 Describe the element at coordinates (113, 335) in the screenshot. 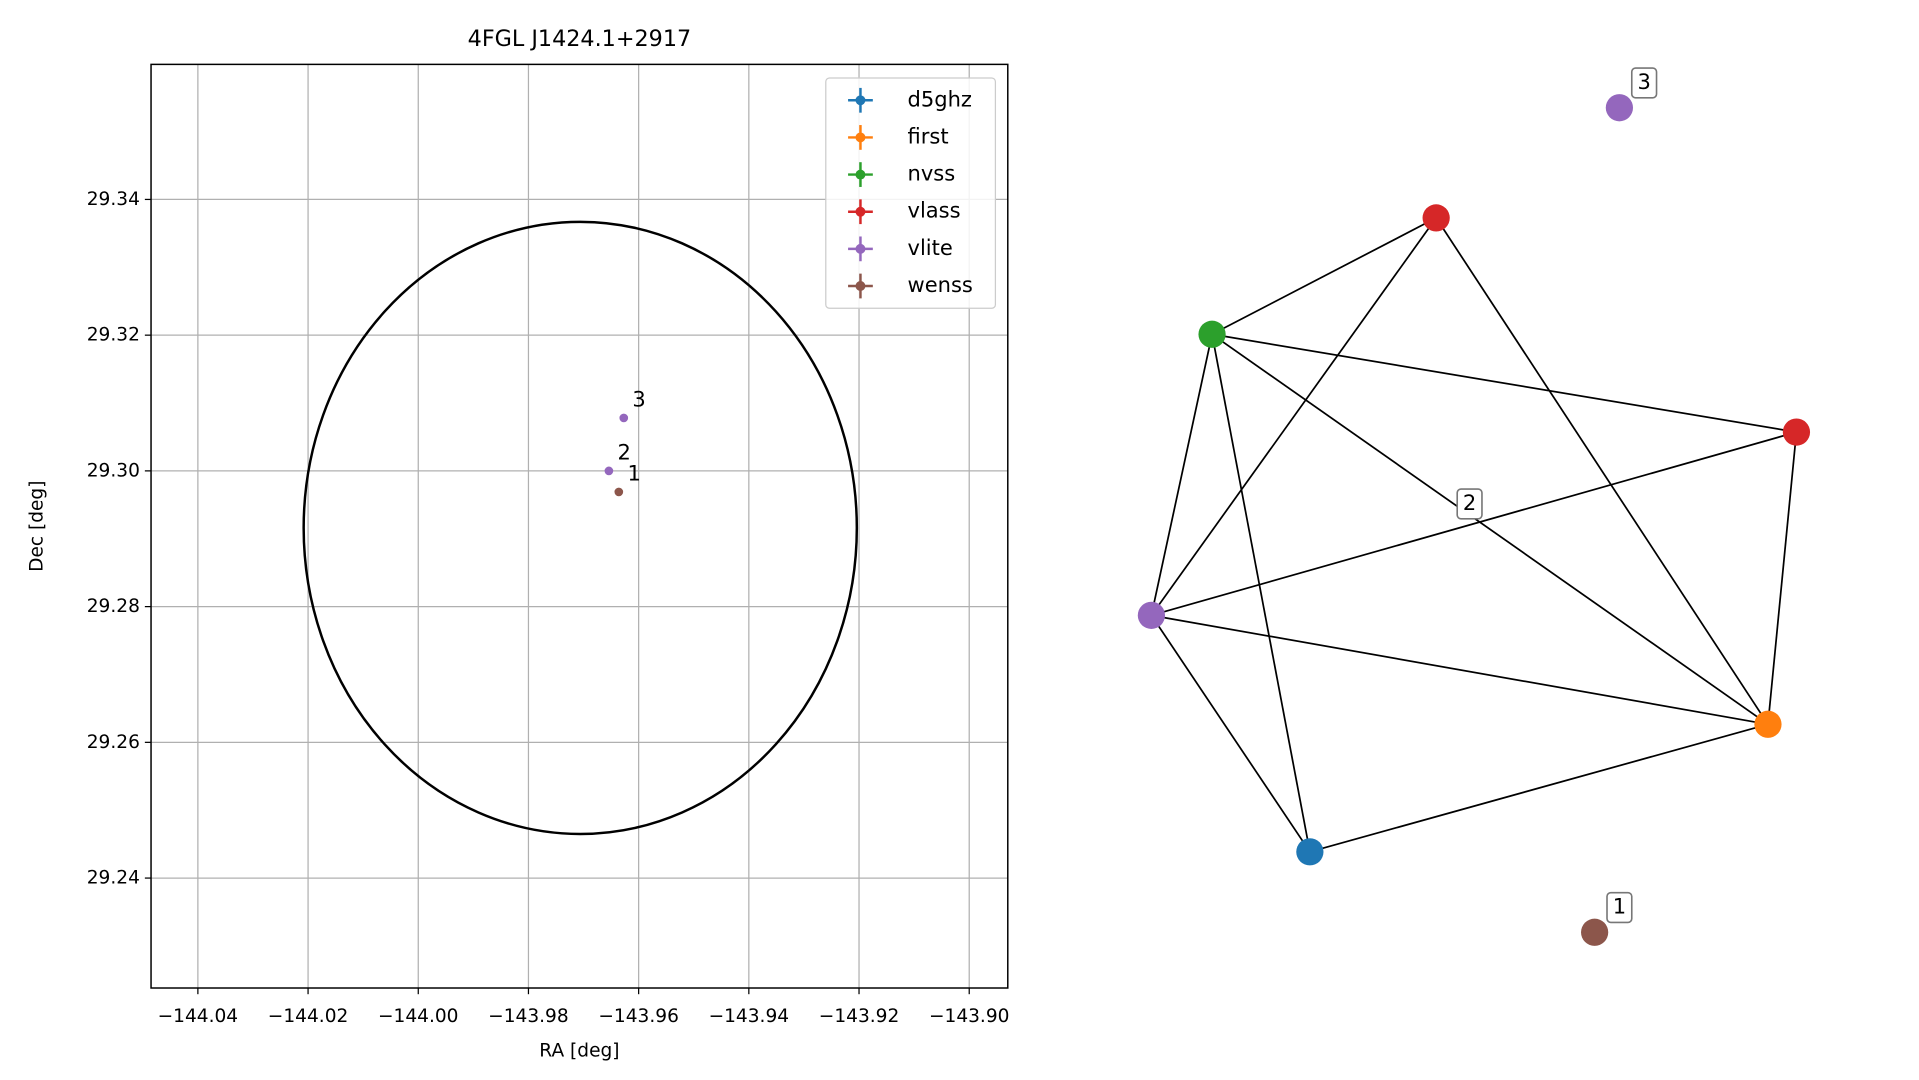

I see `y-tick-label: 29.32` at that location.